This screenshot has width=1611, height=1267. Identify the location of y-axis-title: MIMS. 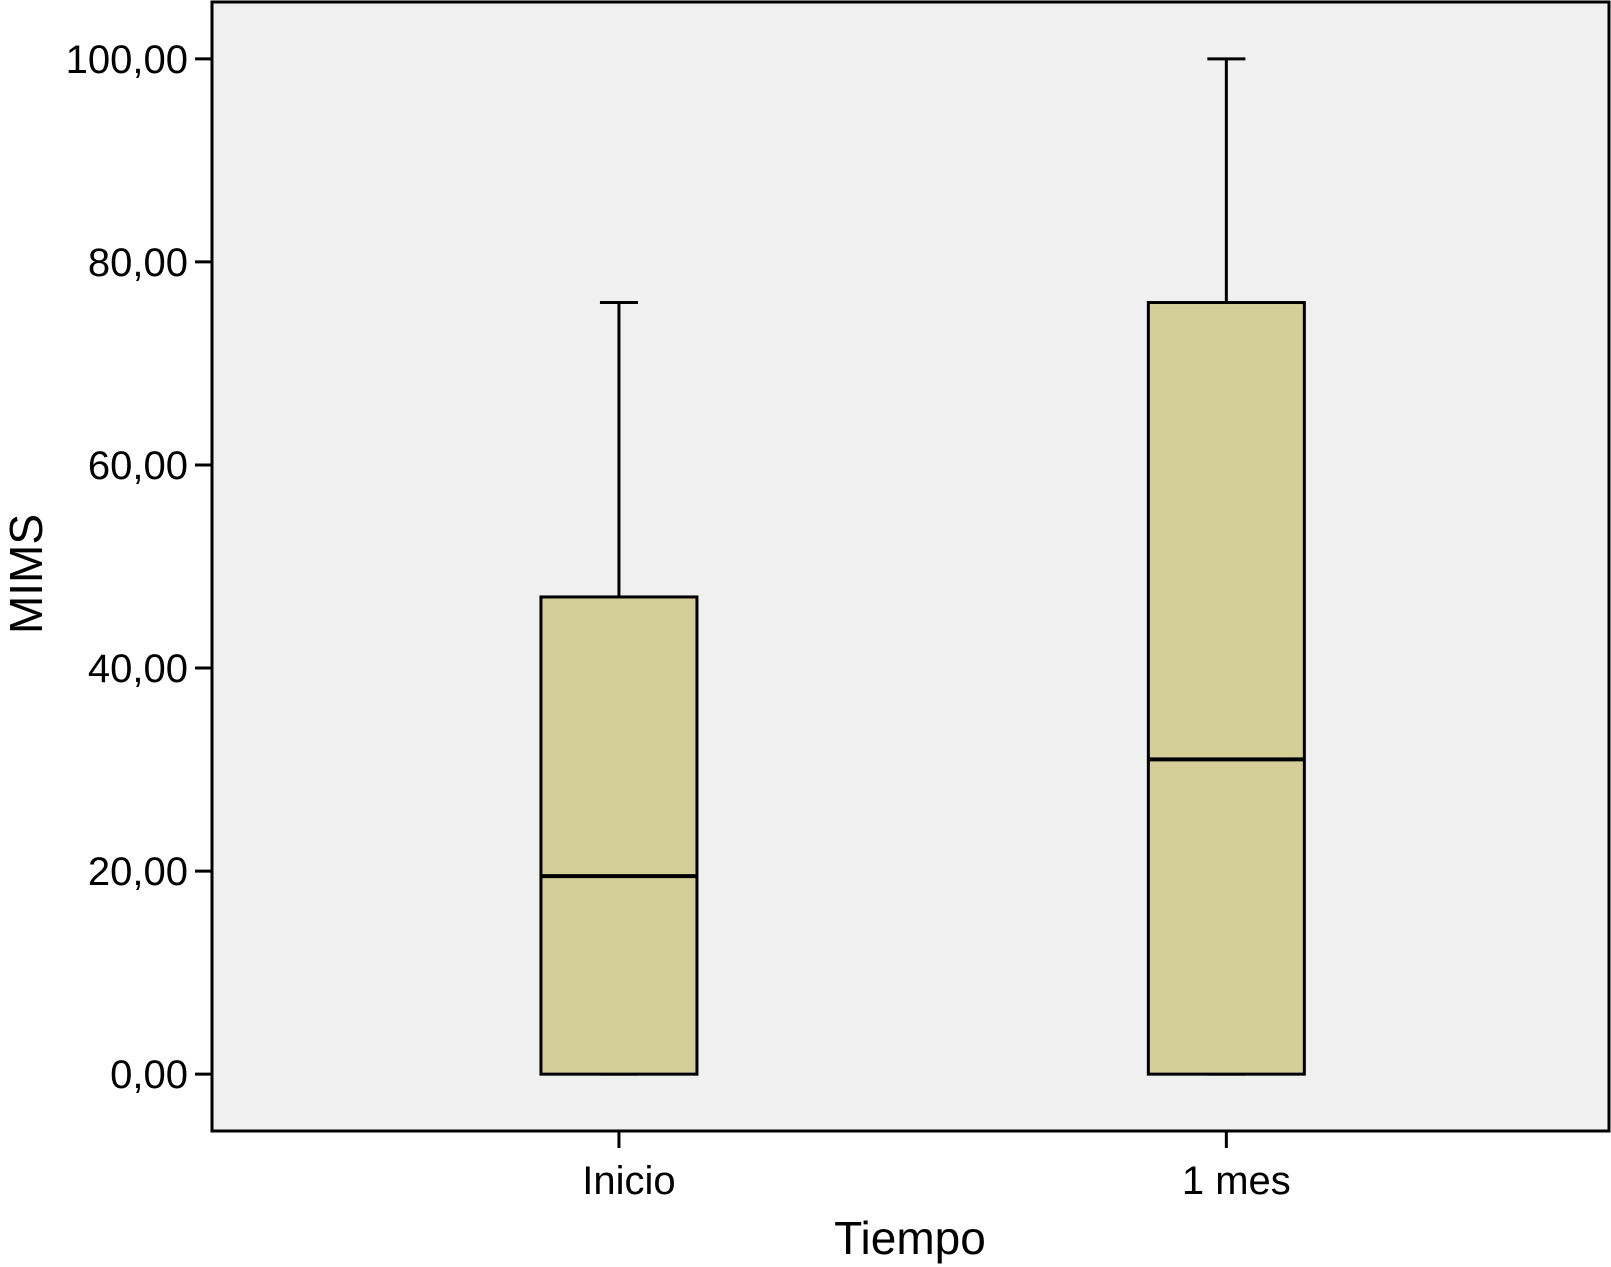
(26, 574).